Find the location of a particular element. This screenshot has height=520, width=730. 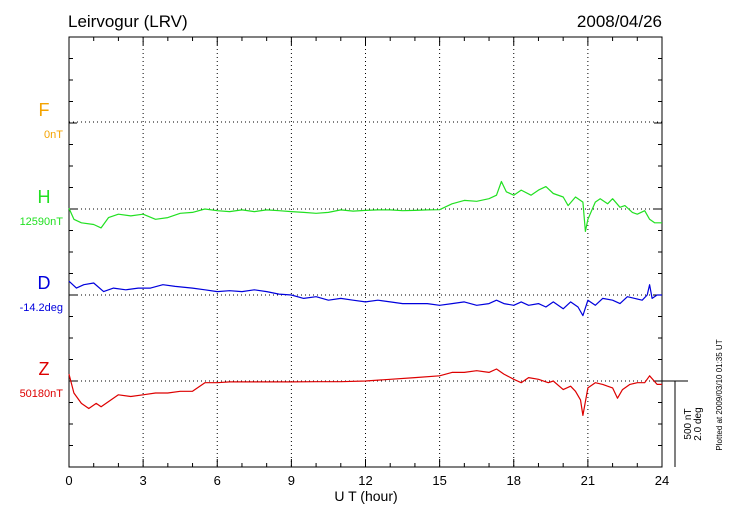

x-tick-label: 3 is located at coordinates (143, 480).